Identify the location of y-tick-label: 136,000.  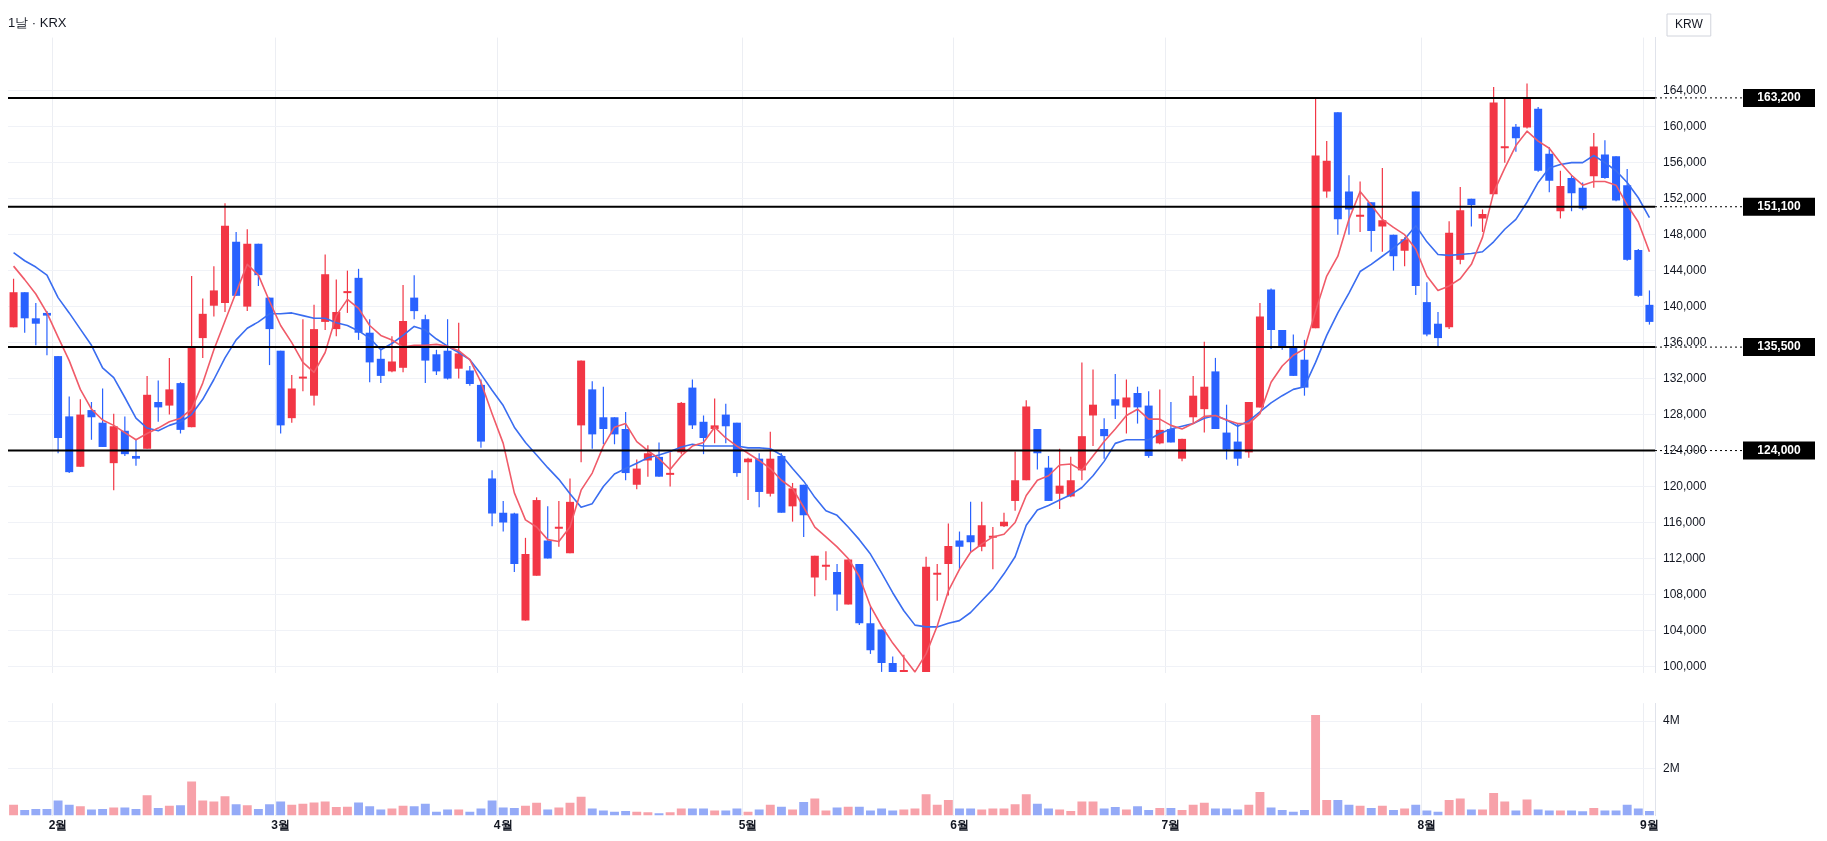
(1685, 341).